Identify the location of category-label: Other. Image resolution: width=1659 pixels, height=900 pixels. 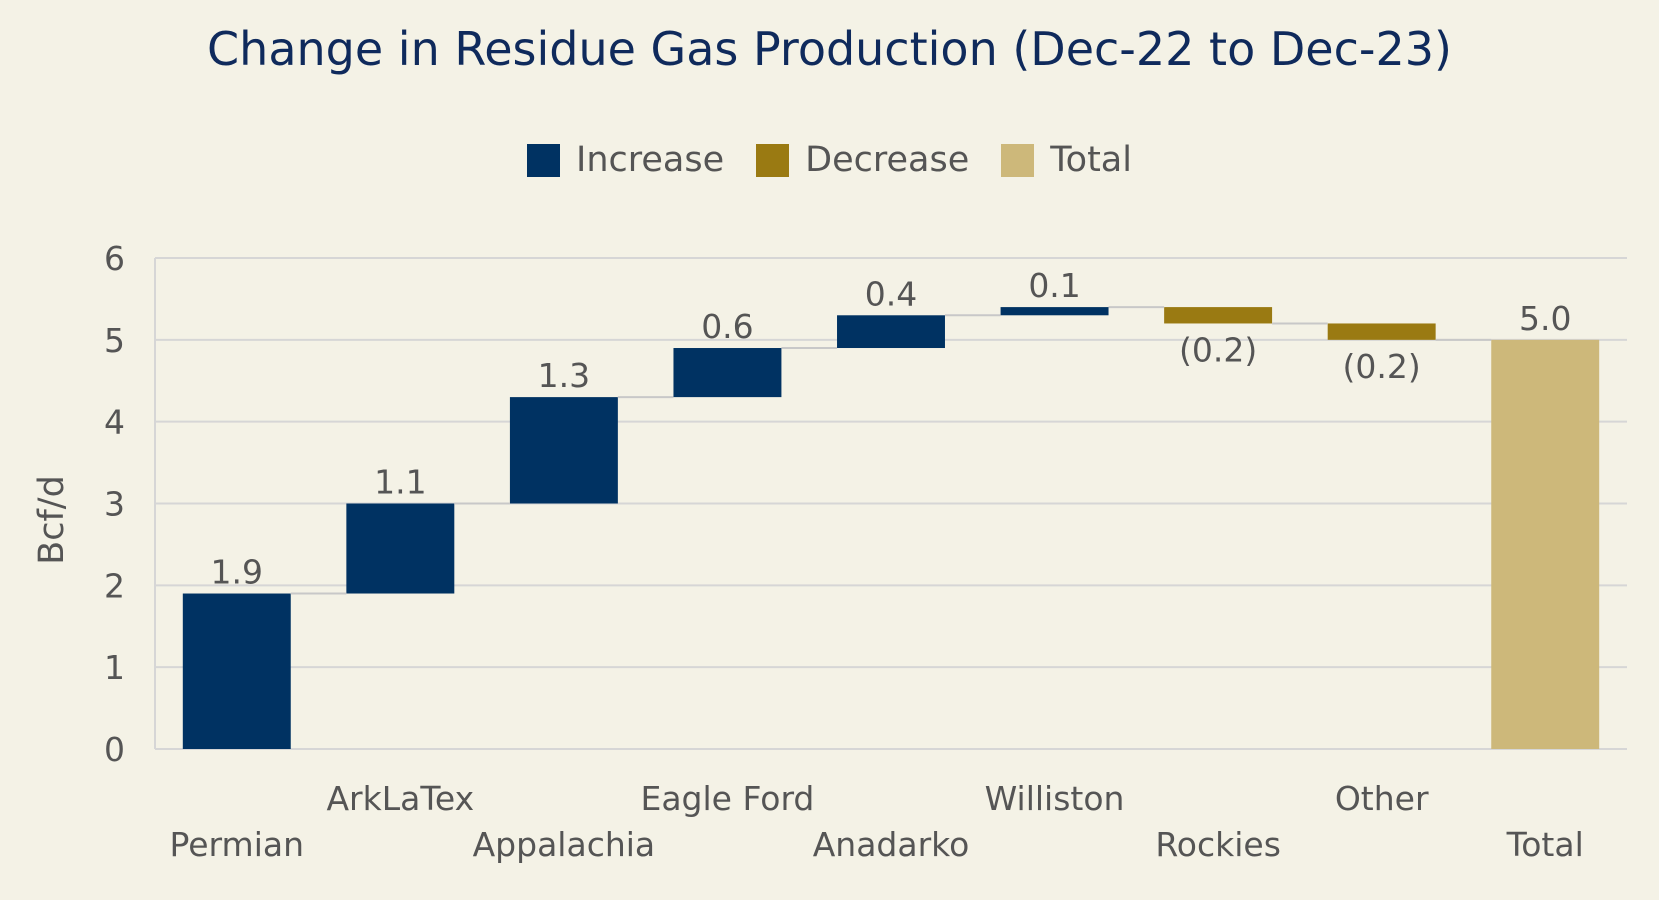
(1382, 798).